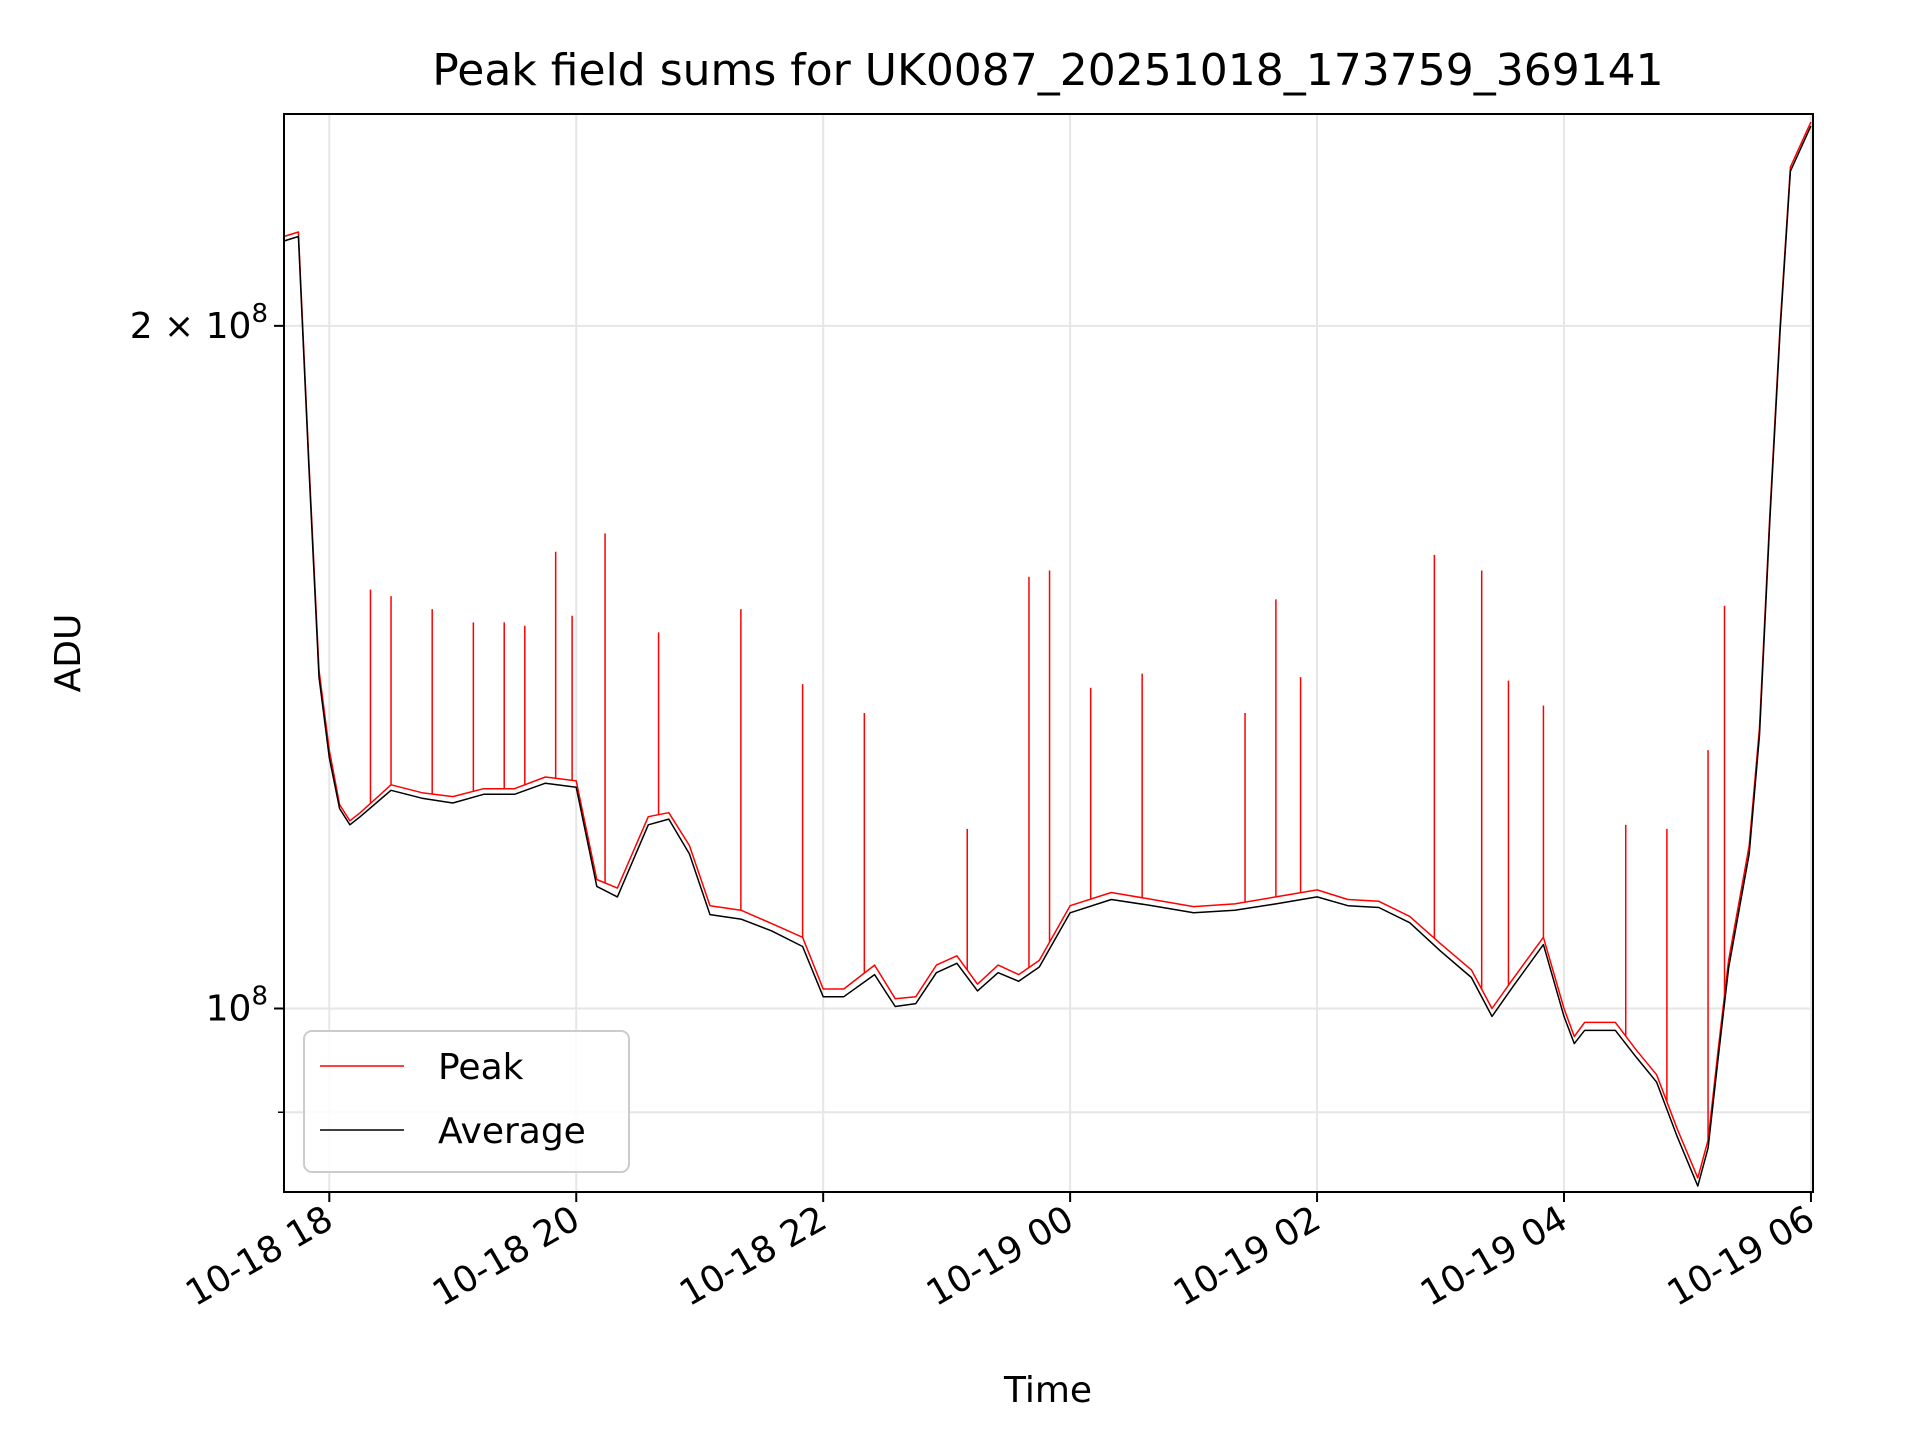  I want to click on y-tick-label: 2 × 108, so click(199, 323).